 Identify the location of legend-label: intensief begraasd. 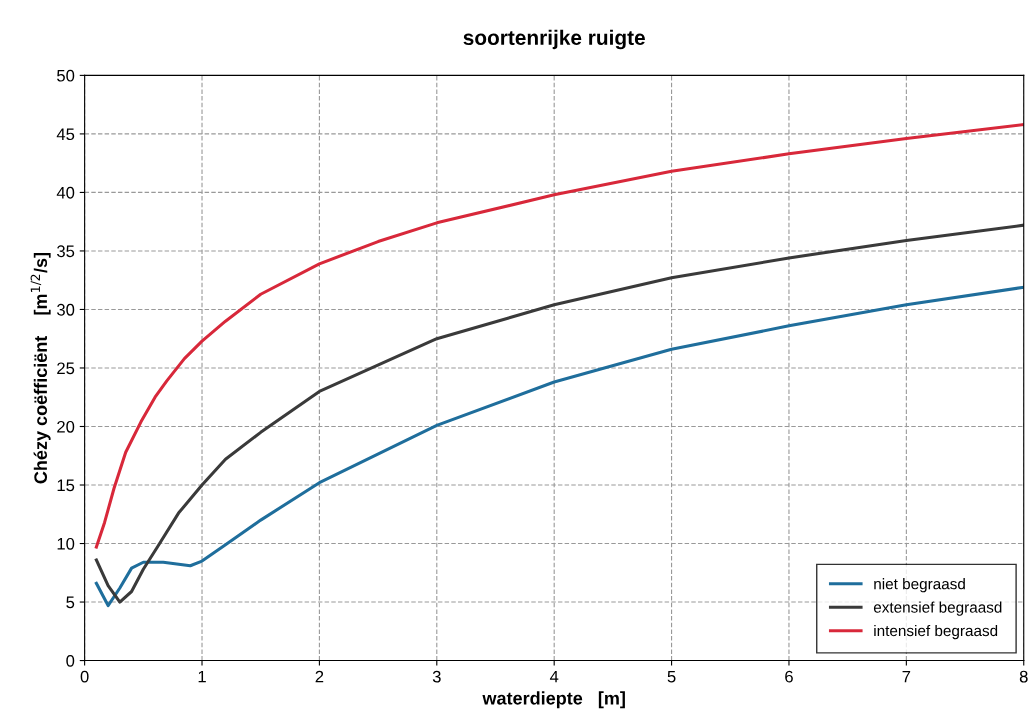
(936, 632).